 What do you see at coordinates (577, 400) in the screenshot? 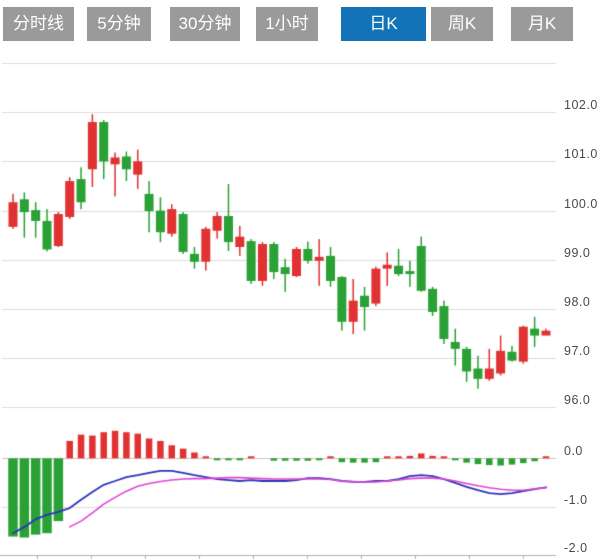
I see `price-axis-label: 96.0` at bounding box center [577, 400].